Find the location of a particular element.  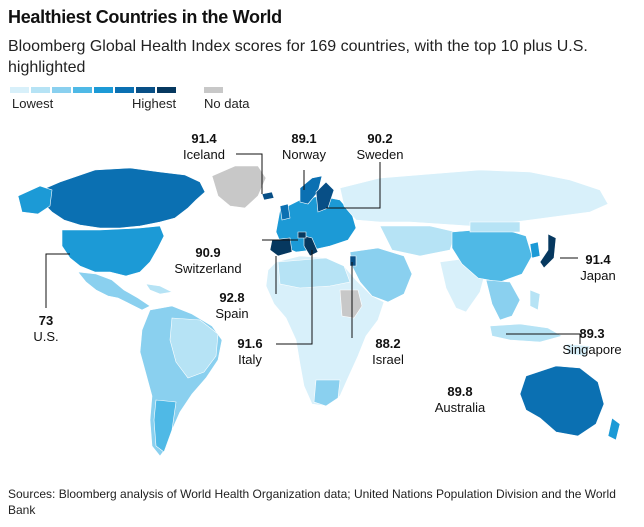

callout-sweden: 90.2 Sweden is located at coordinates (380, 147).